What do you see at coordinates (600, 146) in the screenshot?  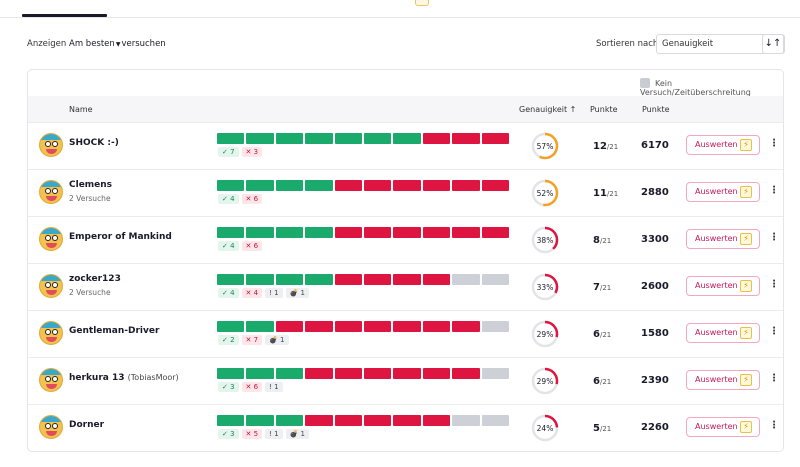 I see `score-value: 12` at bounding box center [600, 146].